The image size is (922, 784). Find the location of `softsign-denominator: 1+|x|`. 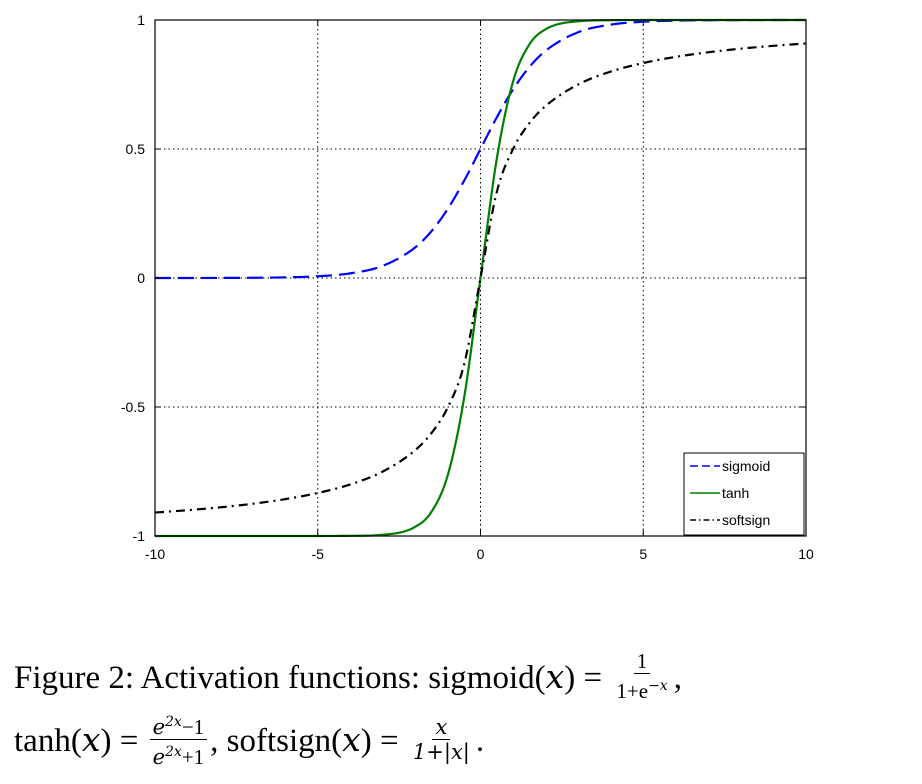

softsign-denominator: 1+|x| is located at coordinates (441, 751).